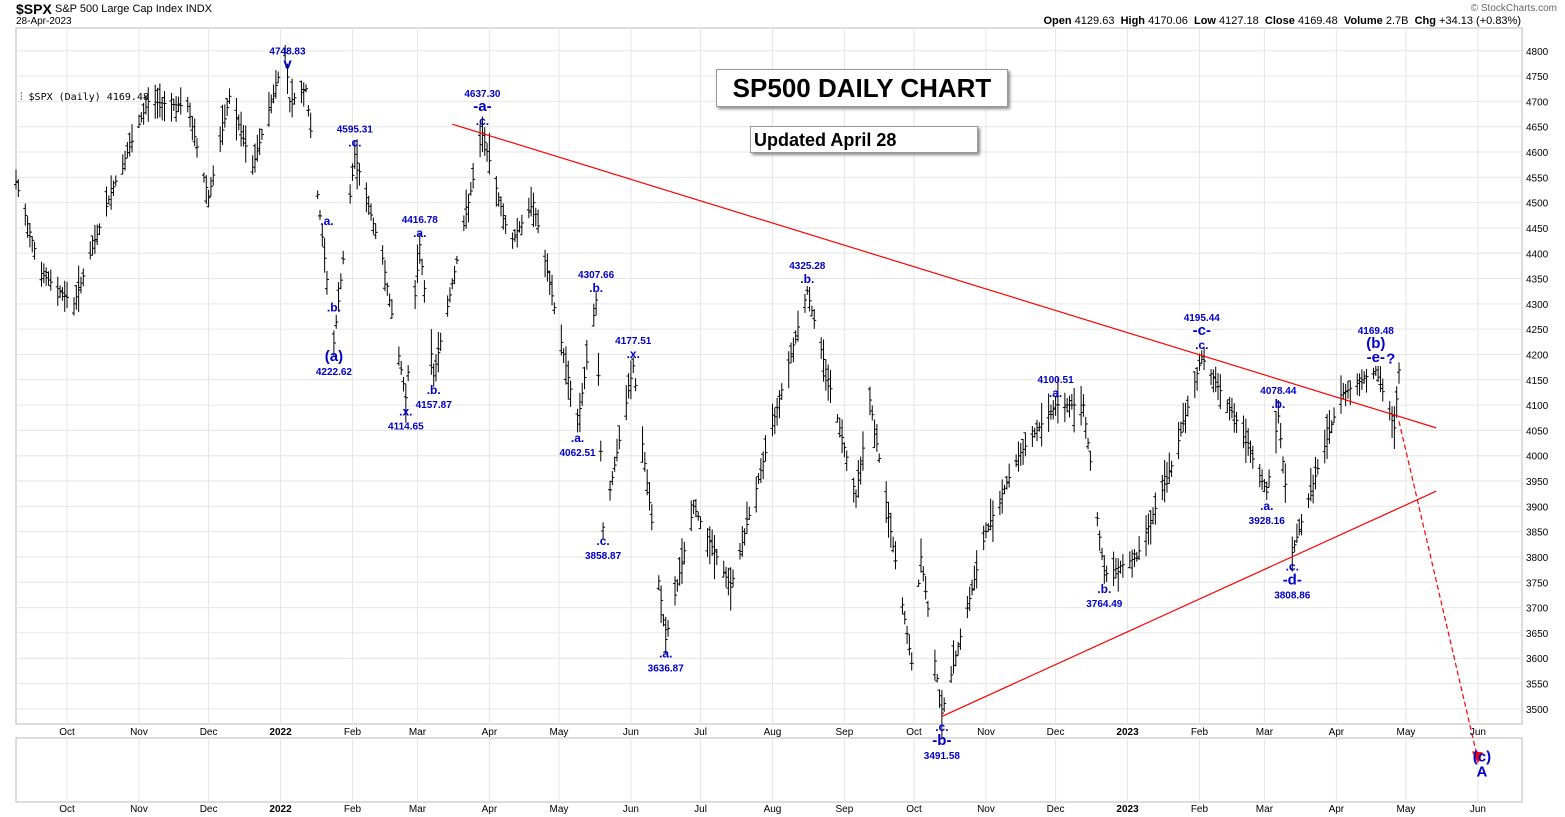 This screenshot has width=1565, height=817. What do you see at coordinates (1537, 204) in the screenshot?
I see `y-tick-label: 4500` at bounding box center [1537, 204].